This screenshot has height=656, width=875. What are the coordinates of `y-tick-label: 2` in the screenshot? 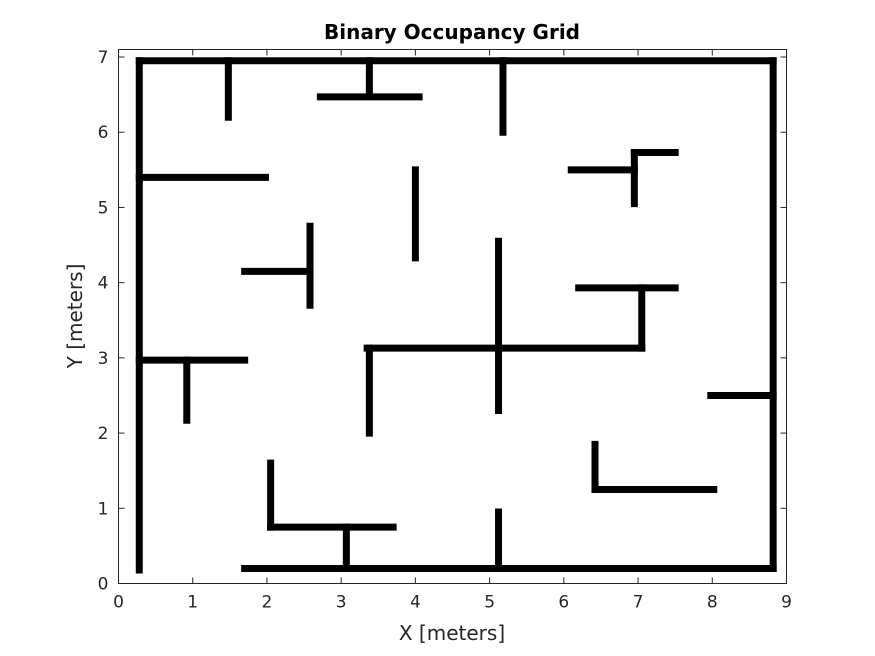 It's located at (103, 434).